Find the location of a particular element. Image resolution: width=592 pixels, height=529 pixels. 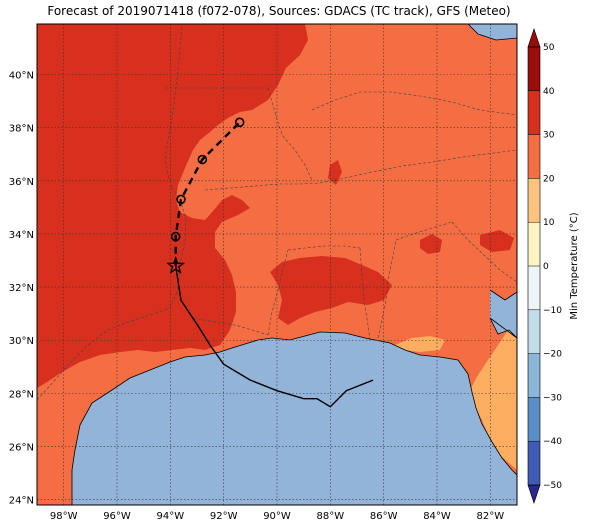

longitude-tick-label: 96°W is located at coordinates (117, 516).